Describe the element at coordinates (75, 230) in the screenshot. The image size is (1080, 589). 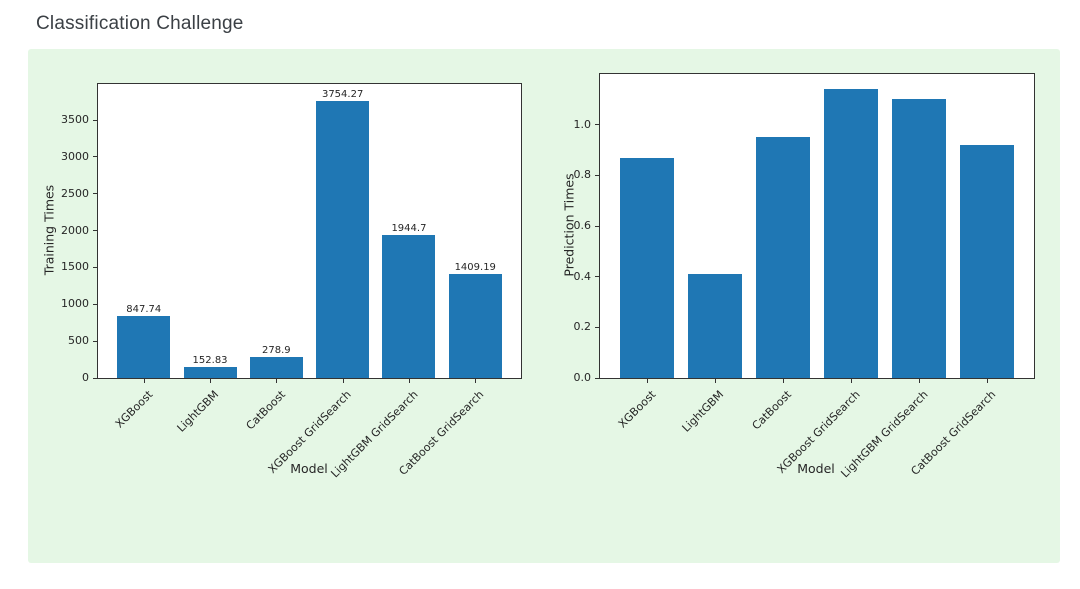
I see `y-tick-label: 2000` at that location.